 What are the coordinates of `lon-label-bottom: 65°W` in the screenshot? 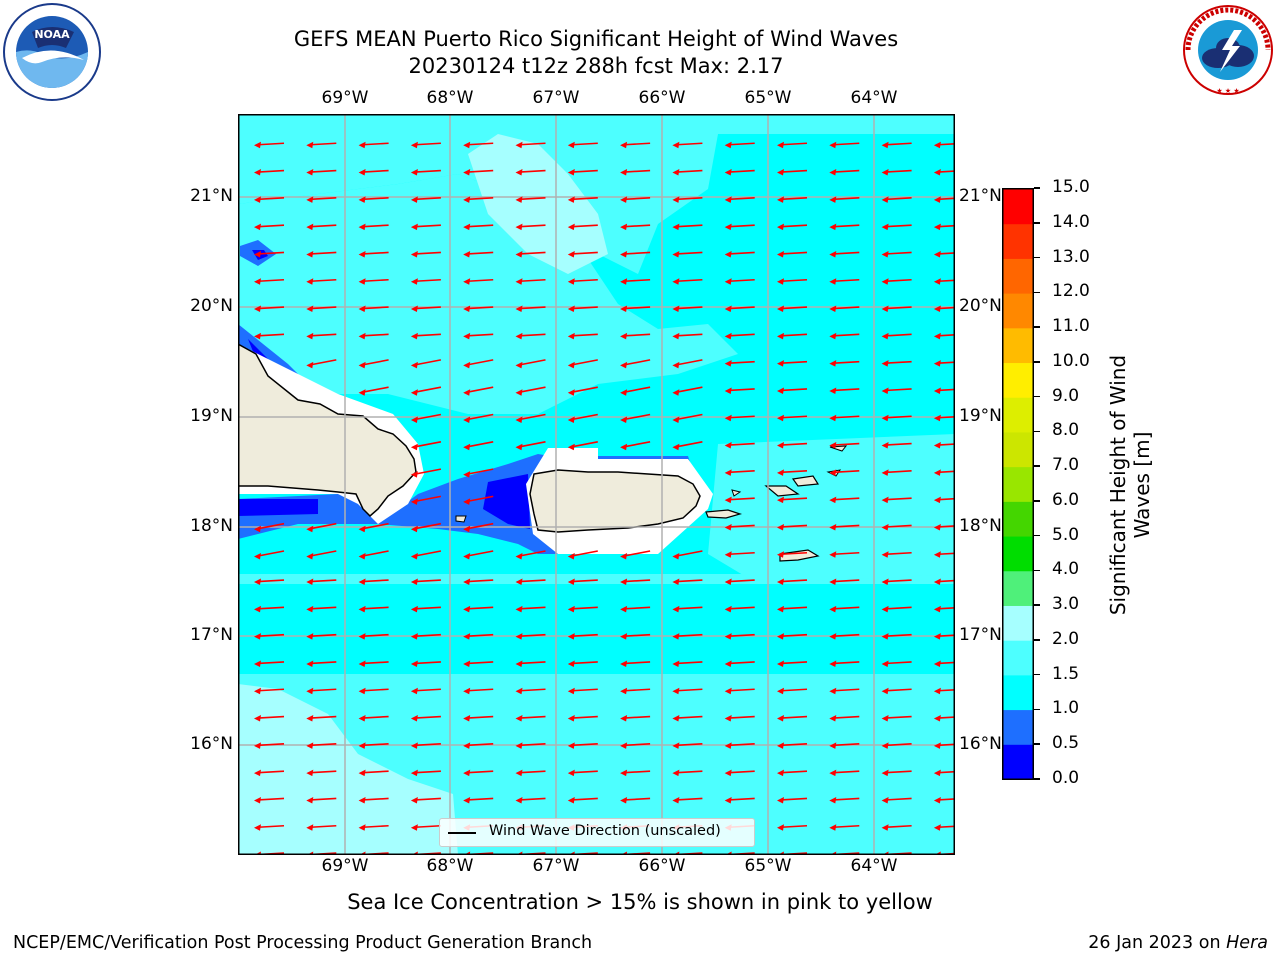 It's located at (768, 866).